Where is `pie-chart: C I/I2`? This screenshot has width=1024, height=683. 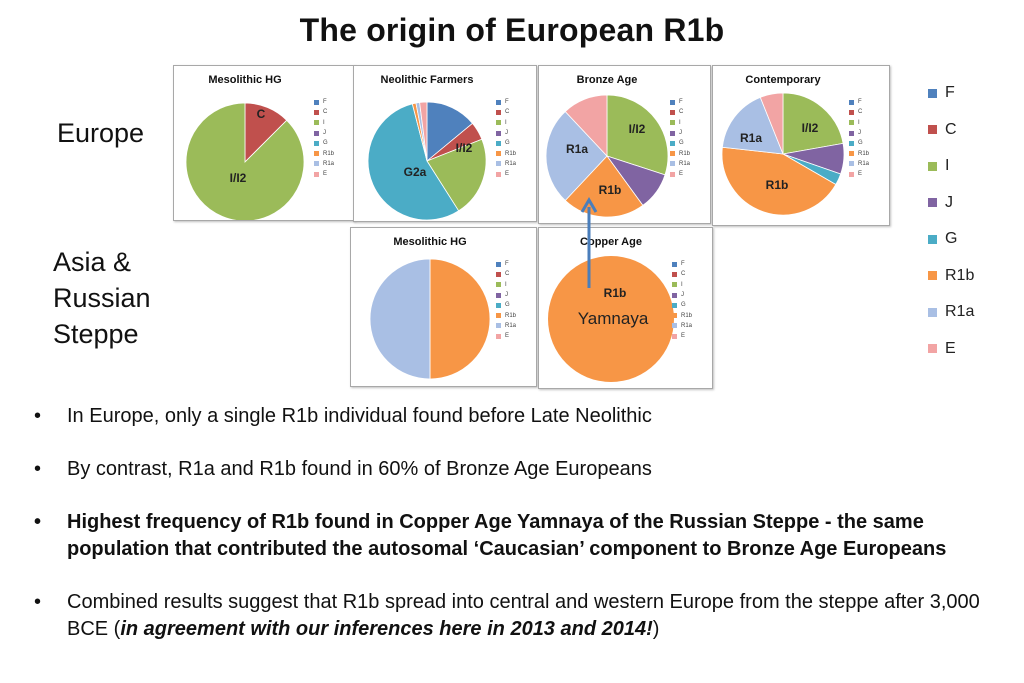 pie-chart: C I/I2 is located at coordinates (245, 161).